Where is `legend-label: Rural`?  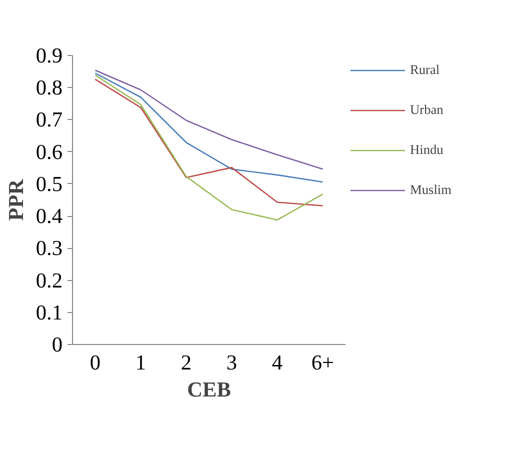 legend-label: Rural is located at coordinates (425, 70).